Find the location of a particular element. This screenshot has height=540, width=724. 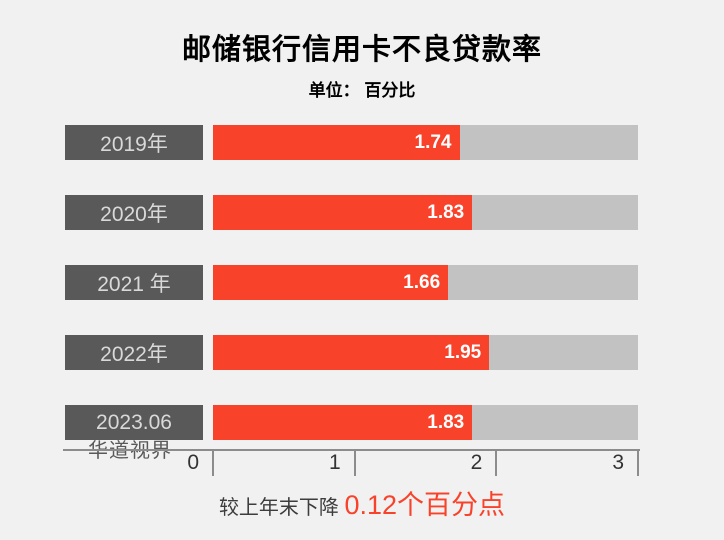

category-label: 2023.06 is located at coordinates (134, 422).